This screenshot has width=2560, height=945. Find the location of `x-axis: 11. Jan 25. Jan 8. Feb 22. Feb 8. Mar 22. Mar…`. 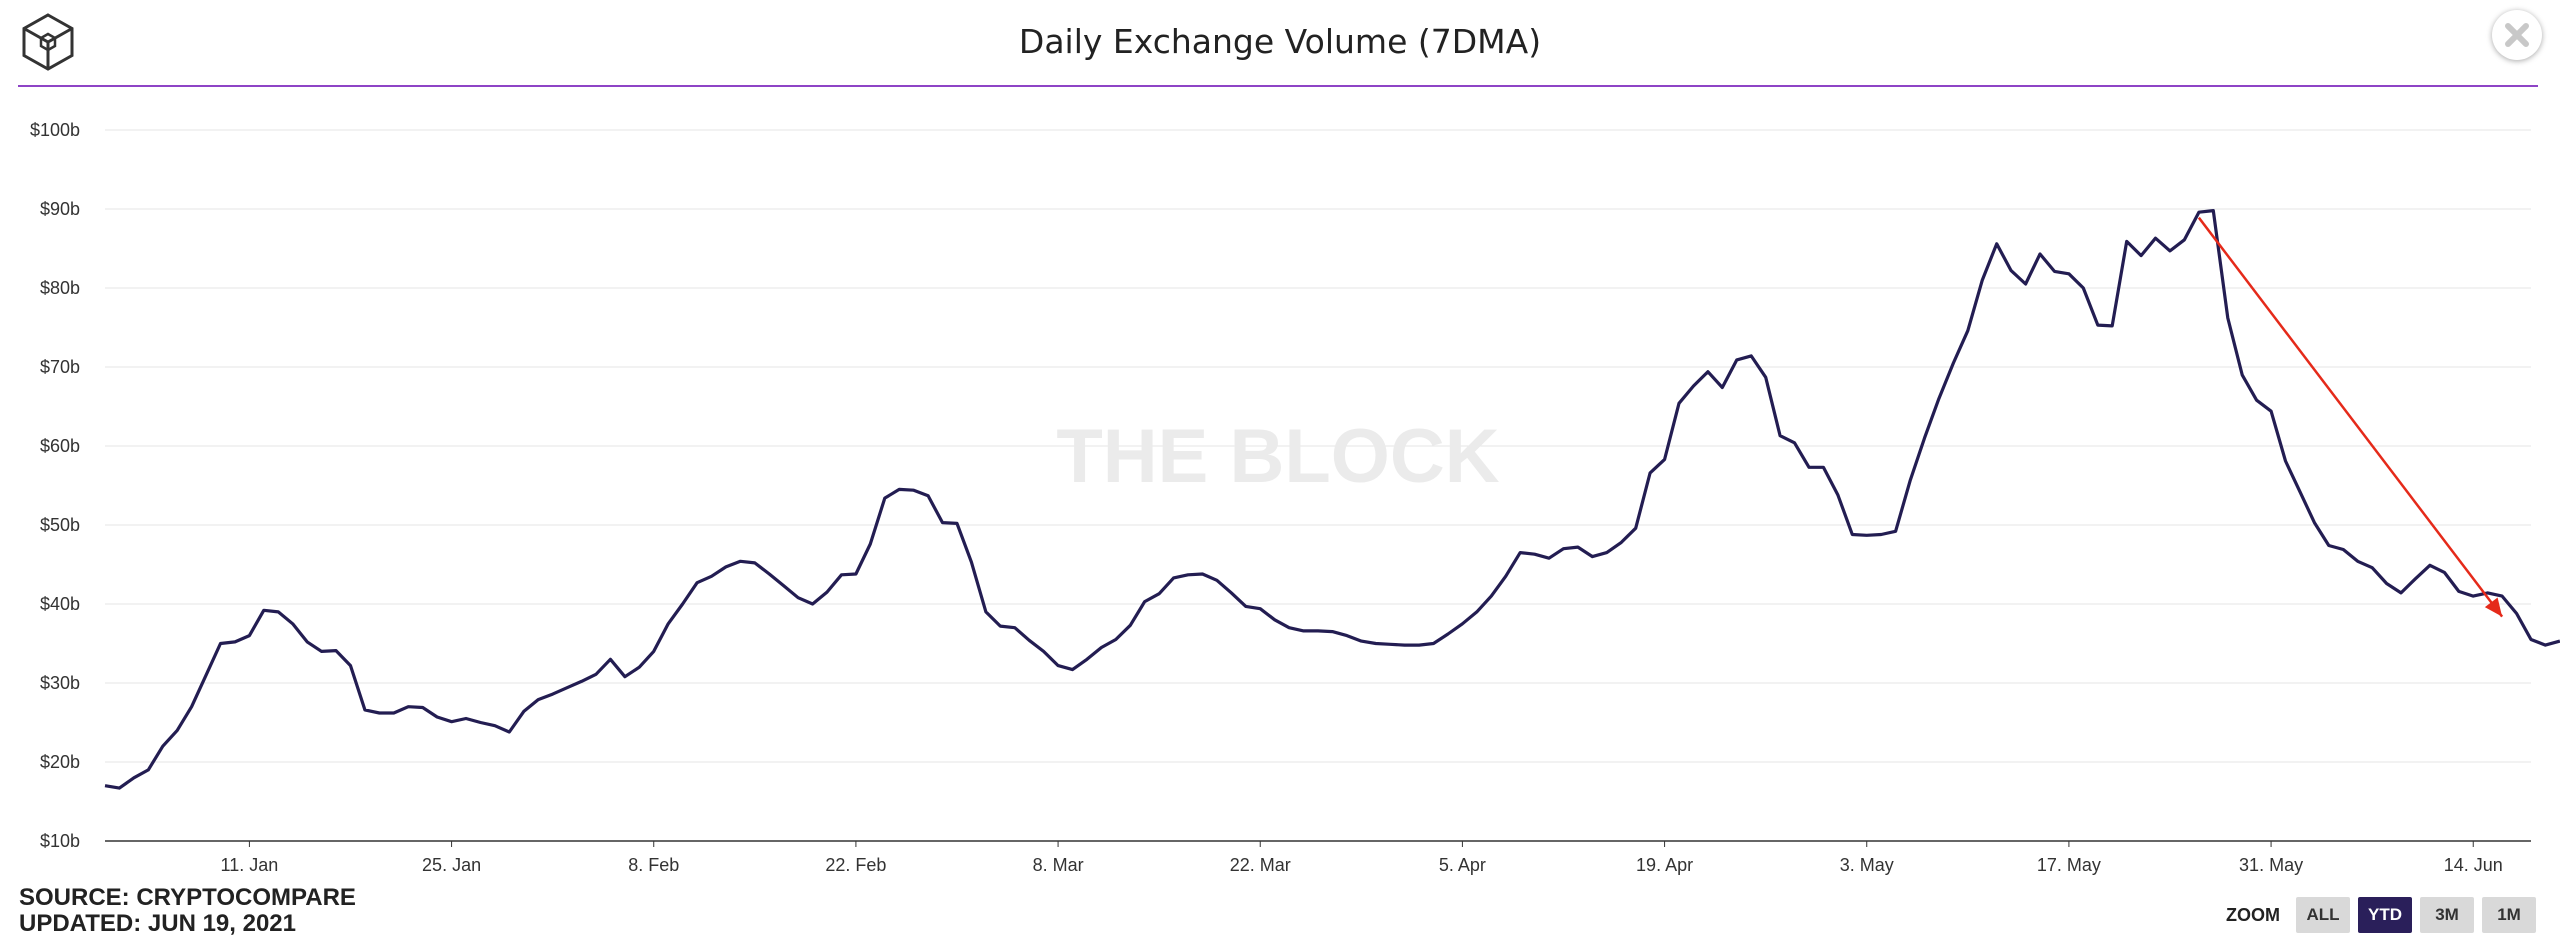

x-axis: 11. Jan 25. Jan 8. Feb 22. Feb 8. Mar 22. Mar… is located at coordinates (1318, 857).